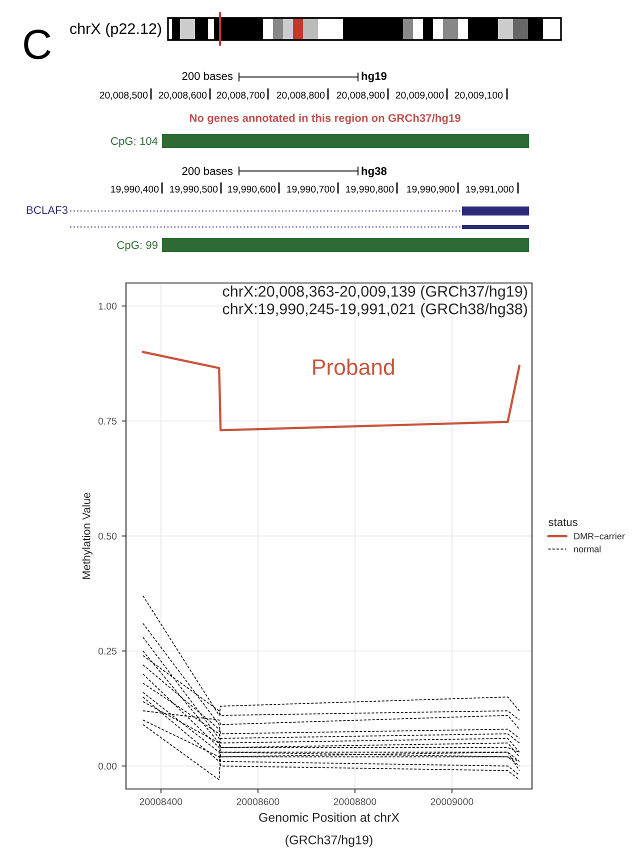  What do you see at coordinates (300, 96) in the screenshot?
I see `text: 20,008,800` at bounding box center [300, 96].